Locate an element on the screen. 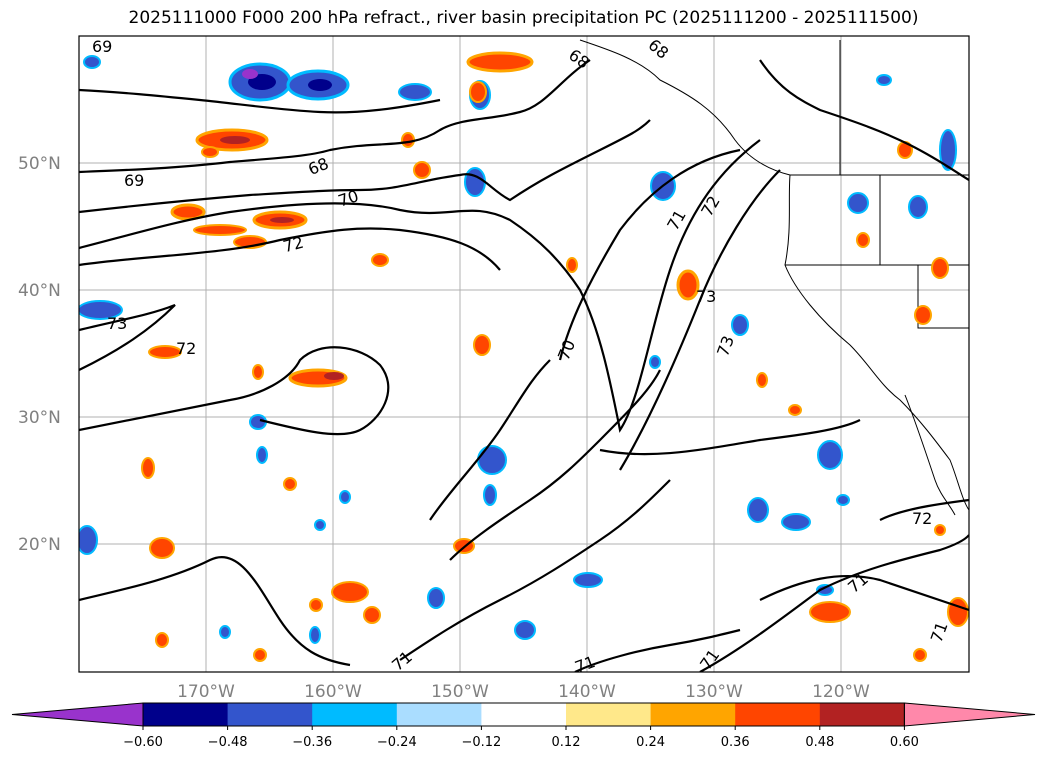  colorbar-tick-label: 0.60 is located at coordinates (904, 742).